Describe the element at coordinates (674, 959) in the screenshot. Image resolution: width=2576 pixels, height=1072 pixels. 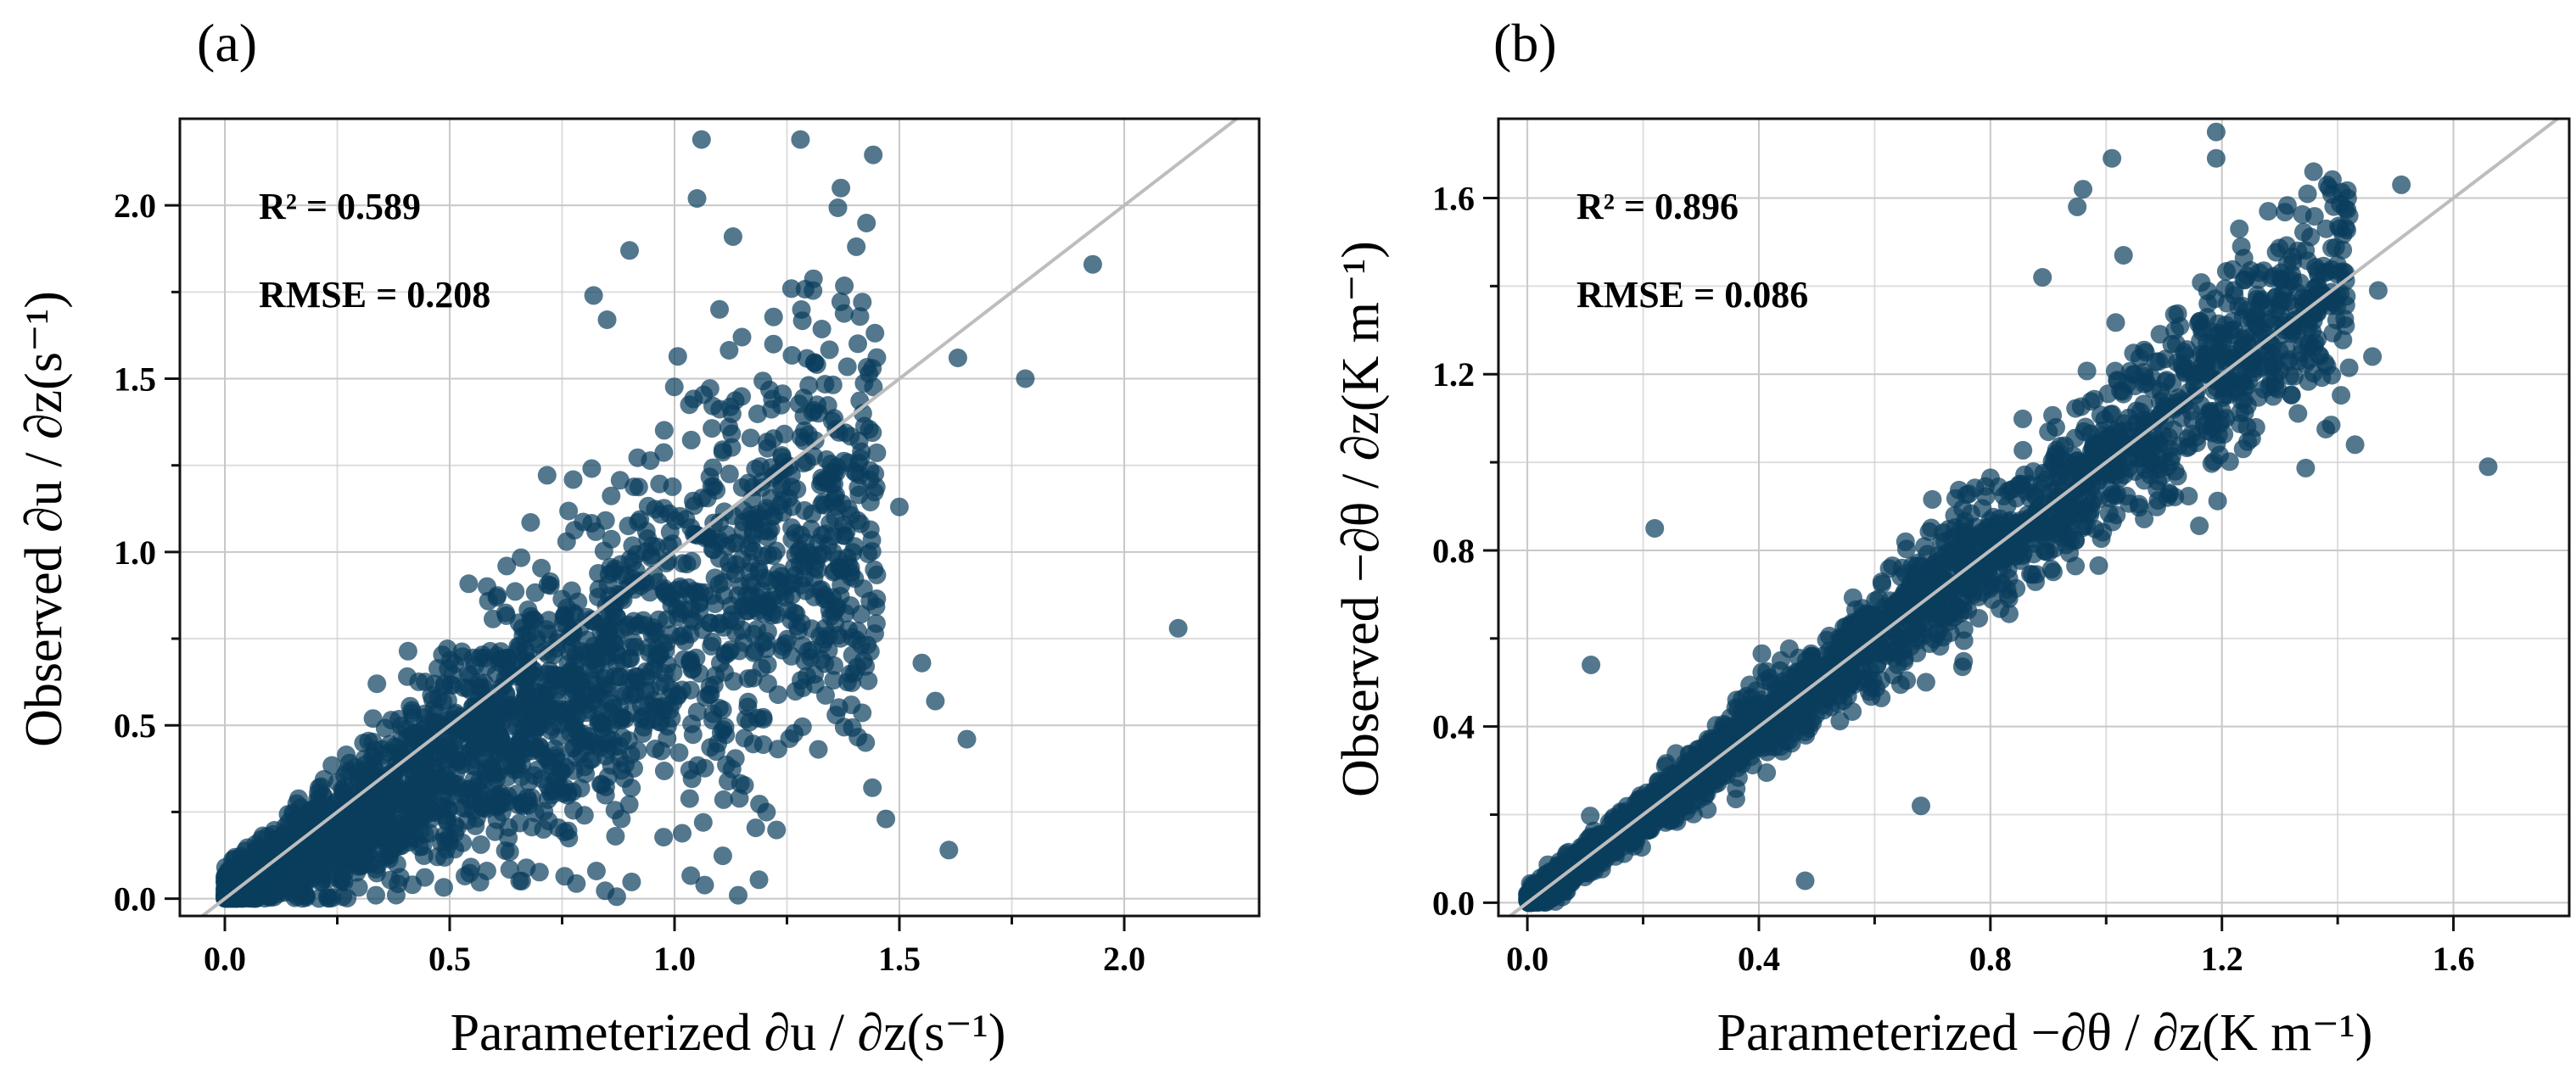
I see `panel-a-x-tick-label: 1.0` at that location.